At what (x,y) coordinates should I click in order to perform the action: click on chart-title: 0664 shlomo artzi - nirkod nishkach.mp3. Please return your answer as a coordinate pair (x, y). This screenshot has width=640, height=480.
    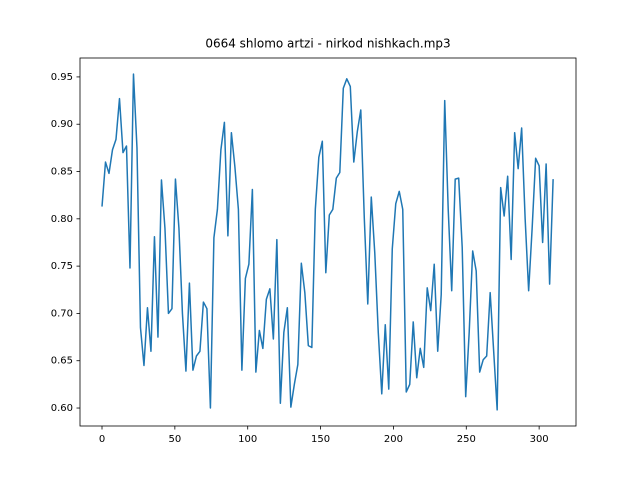
    Looking at the image, I should click on (327, 44).